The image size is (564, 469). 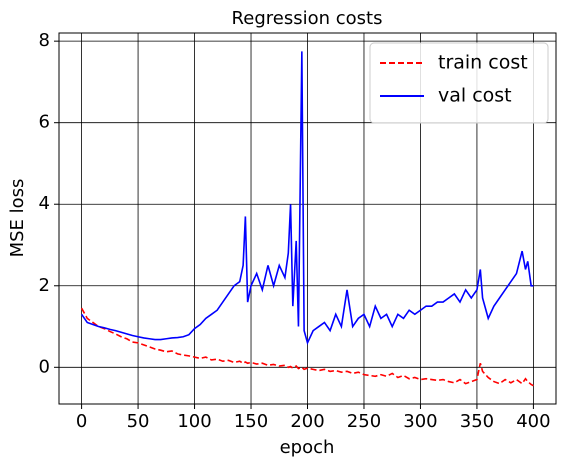 I want to click on legend-label: val cost, so click(x=475, y=96).